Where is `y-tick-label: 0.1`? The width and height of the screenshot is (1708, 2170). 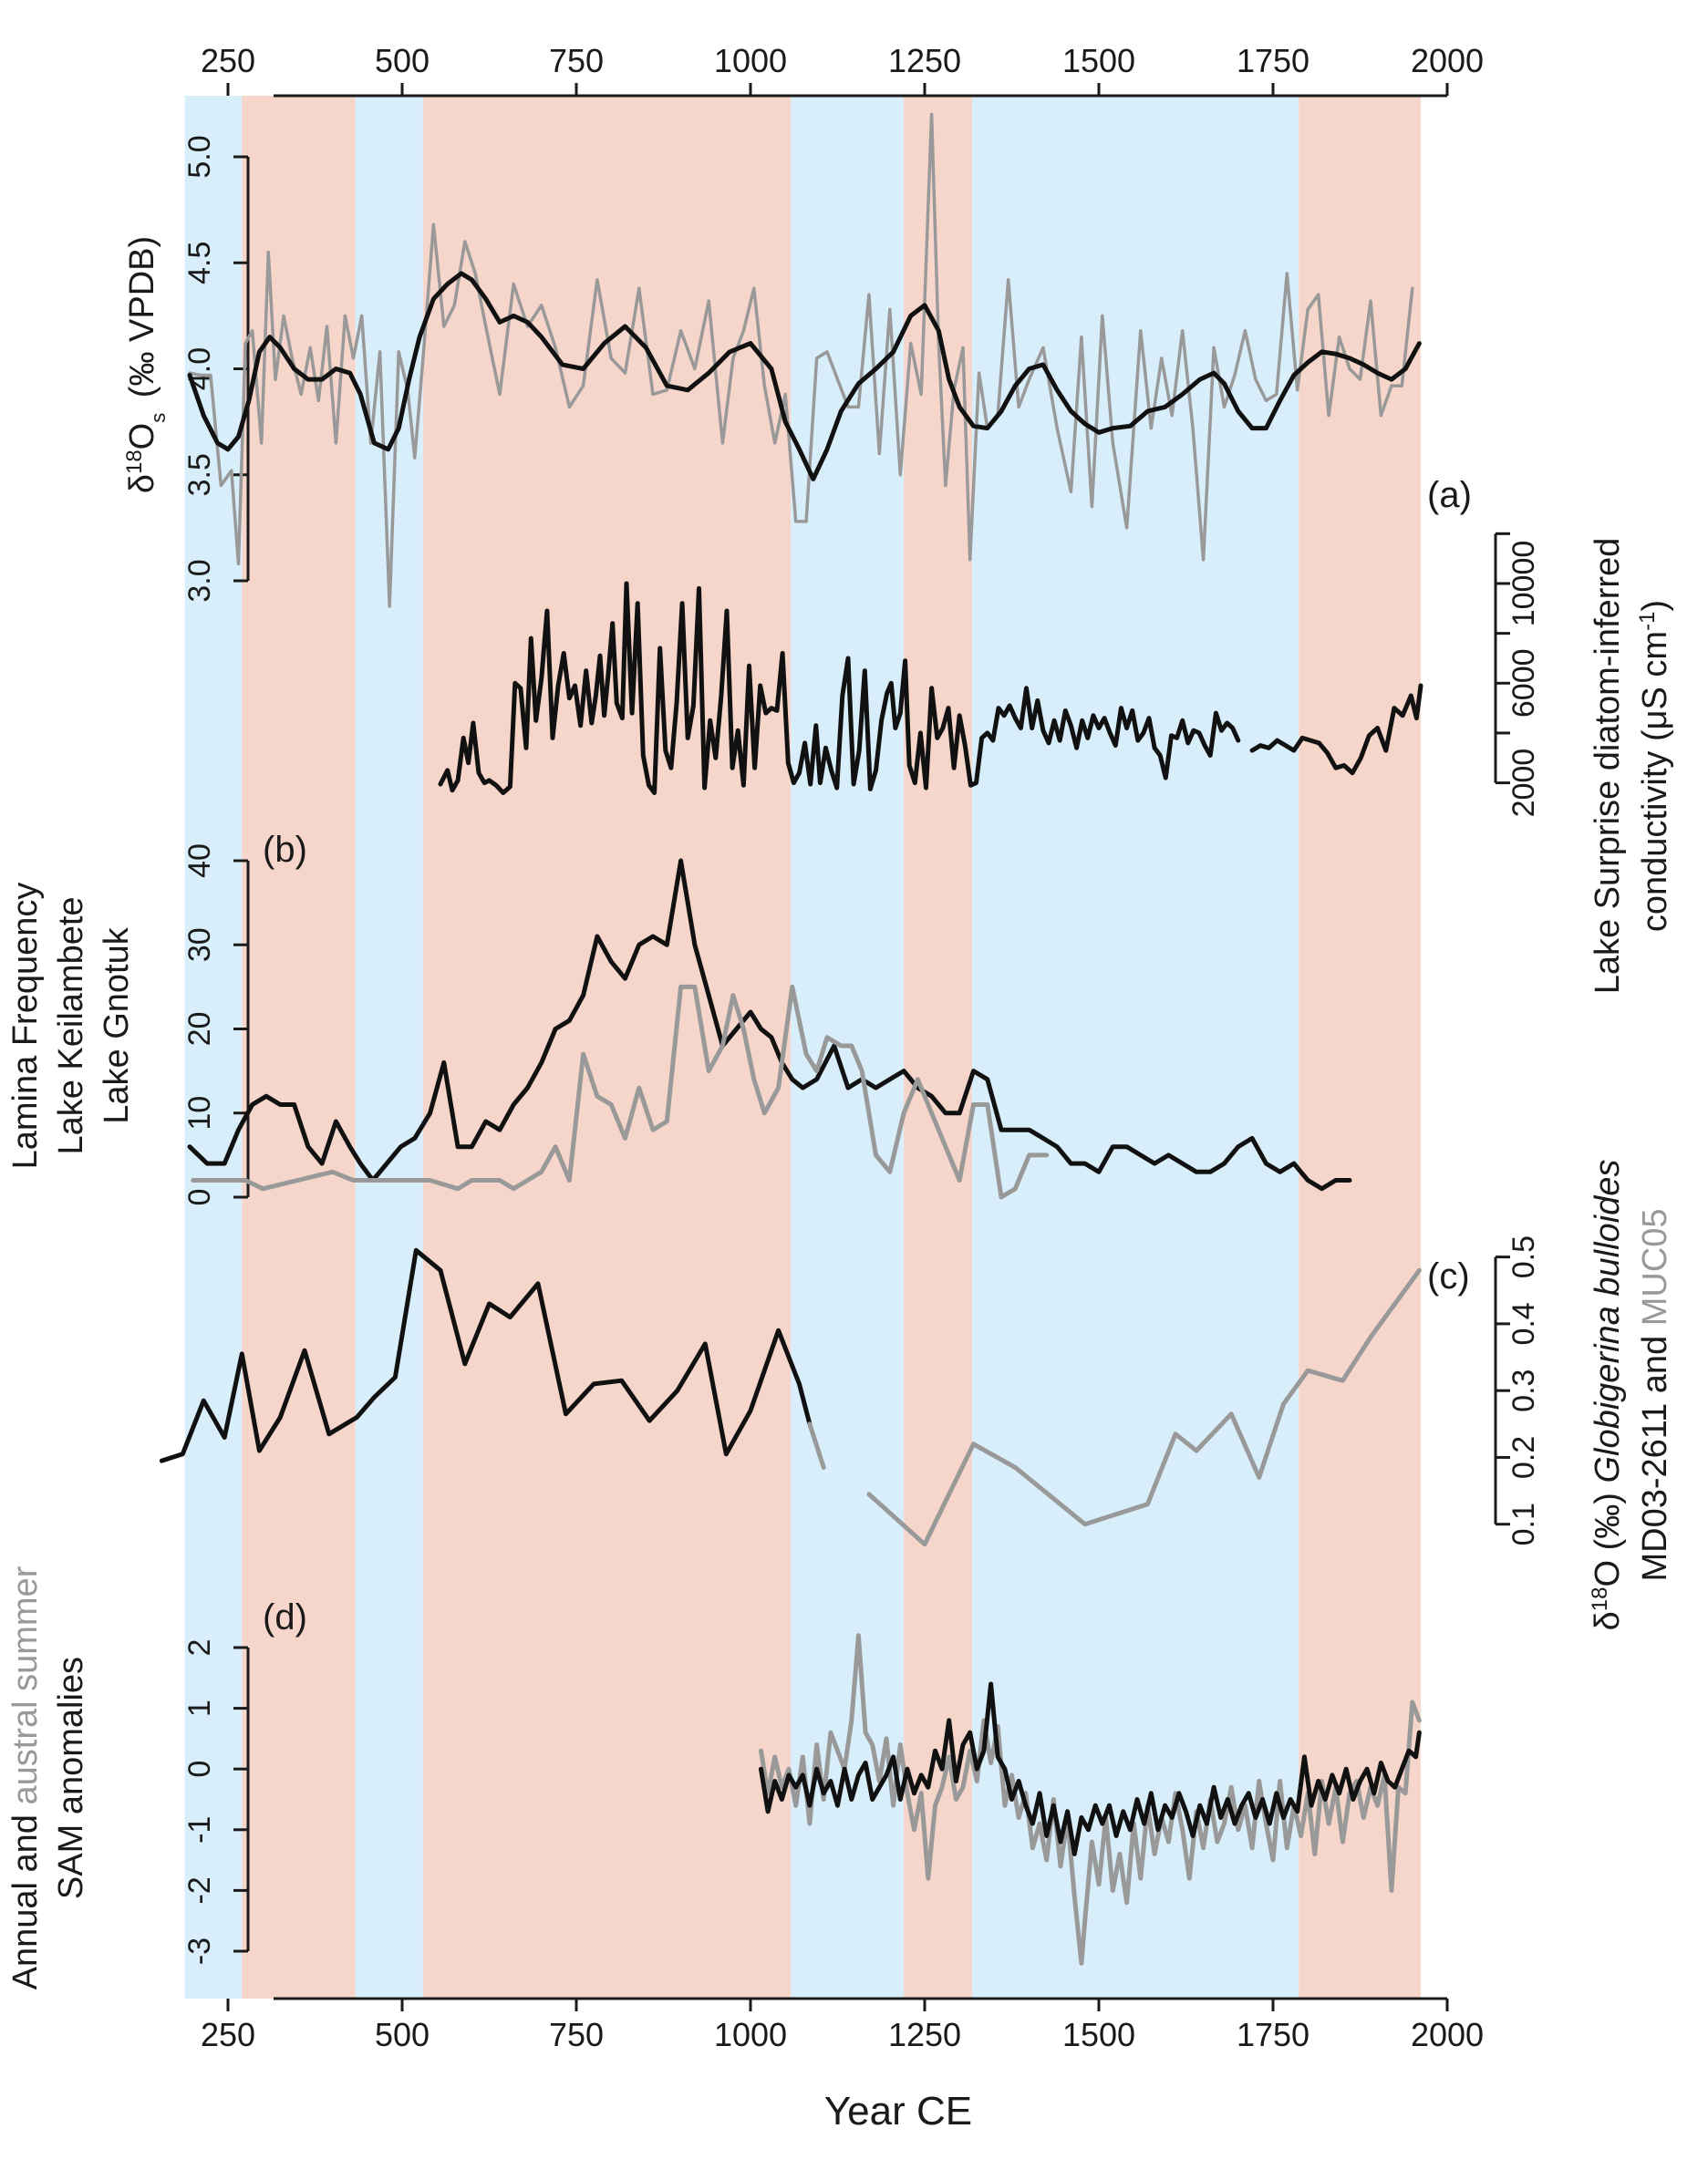 y-tick-label: 0.1 is located at coordinates (1523, 1524).